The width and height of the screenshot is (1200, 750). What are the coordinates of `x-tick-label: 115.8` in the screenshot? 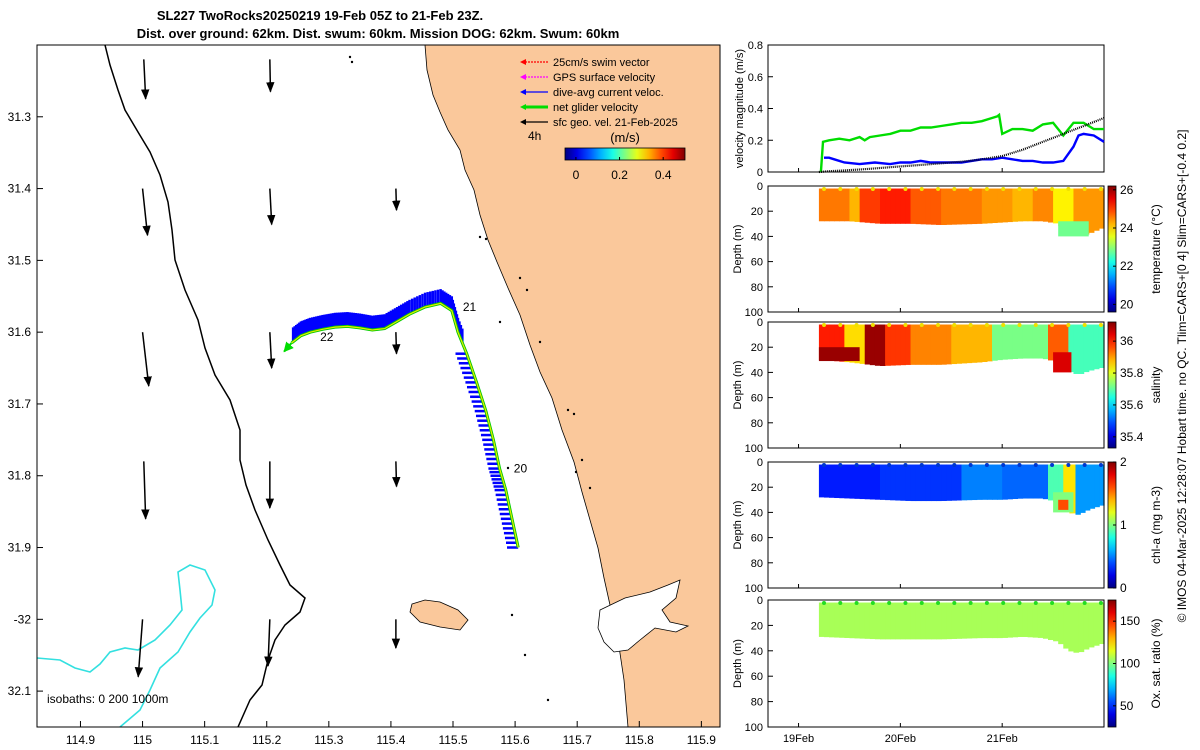 It's located at (639, 740).